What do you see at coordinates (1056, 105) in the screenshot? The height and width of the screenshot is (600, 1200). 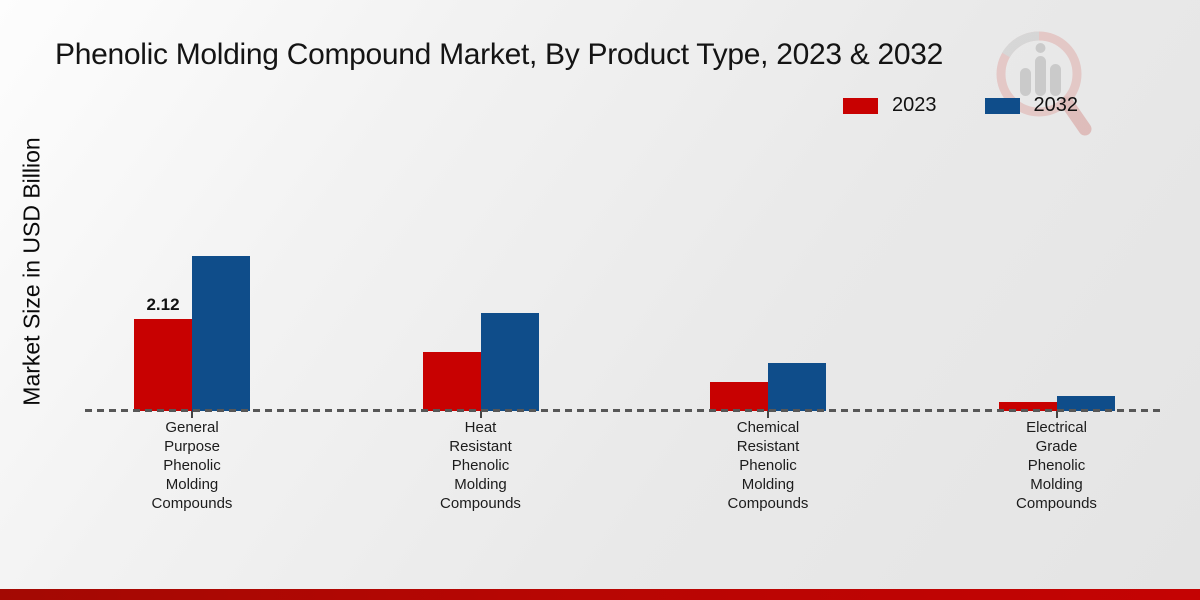 I see `legend-label-2032: 2032` at bounding box center [1056, 105].